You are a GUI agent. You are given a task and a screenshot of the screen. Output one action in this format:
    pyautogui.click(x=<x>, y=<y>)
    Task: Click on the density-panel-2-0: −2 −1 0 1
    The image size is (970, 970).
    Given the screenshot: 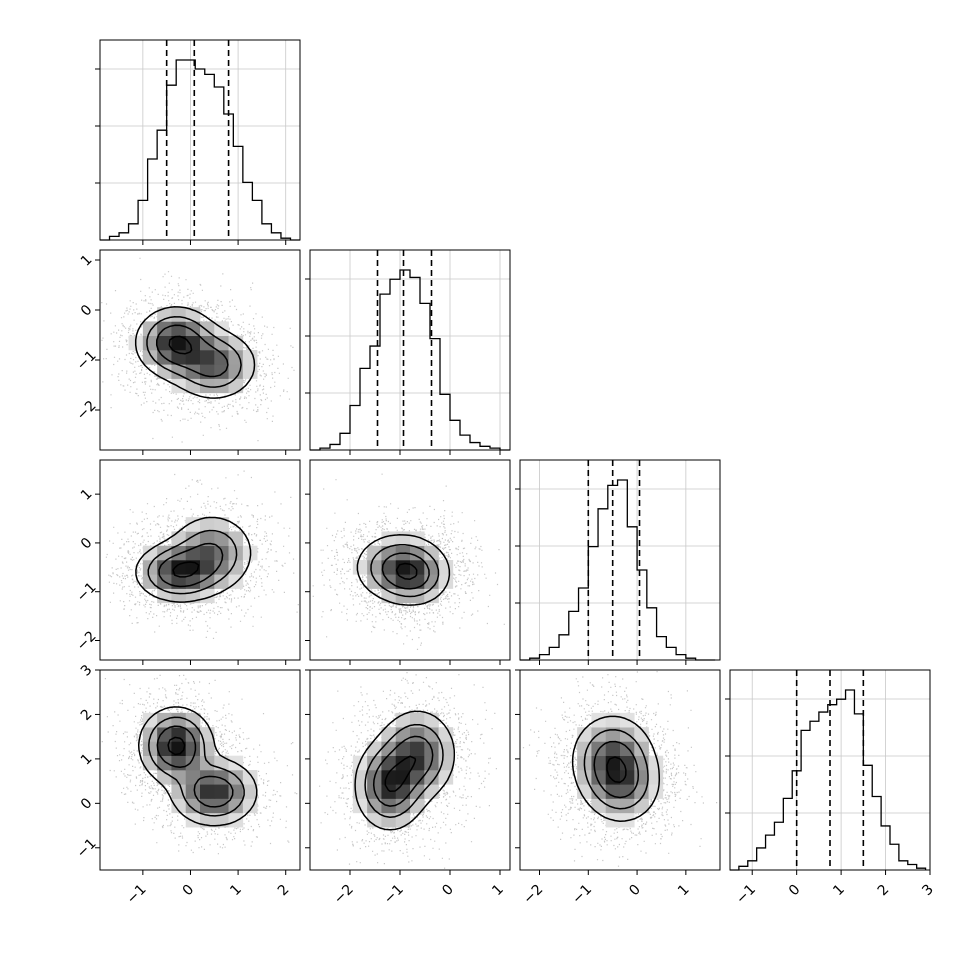 What is the action you would take?
    pyautogui.click(x=187, y=562)
    